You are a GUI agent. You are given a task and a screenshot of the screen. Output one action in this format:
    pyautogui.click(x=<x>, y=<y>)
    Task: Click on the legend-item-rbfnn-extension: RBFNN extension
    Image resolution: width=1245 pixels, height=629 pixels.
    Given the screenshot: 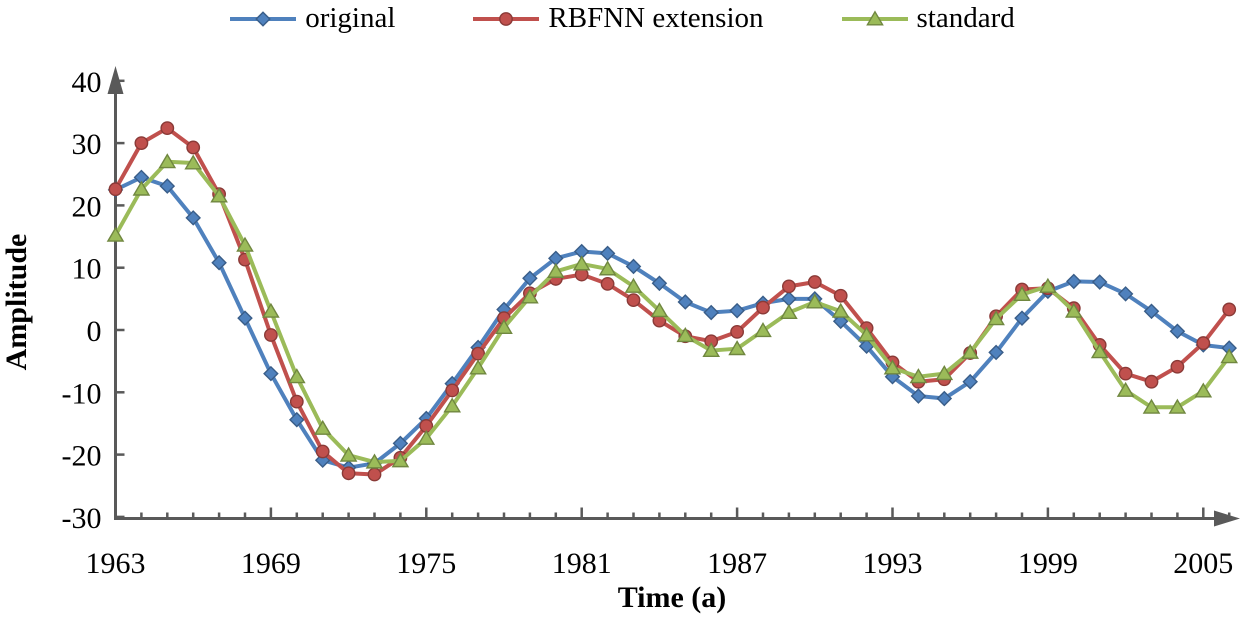 What is the action you would take?
    pyautogui.click(x=618, y=18)
    